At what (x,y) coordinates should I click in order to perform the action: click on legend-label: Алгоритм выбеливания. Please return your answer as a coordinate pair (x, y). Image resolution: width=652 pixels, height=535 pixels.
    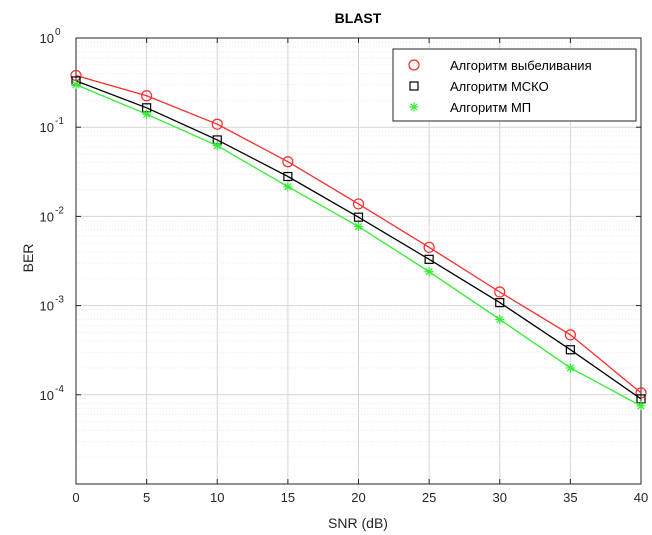
    Looking at the image, I should click on (521, 65).